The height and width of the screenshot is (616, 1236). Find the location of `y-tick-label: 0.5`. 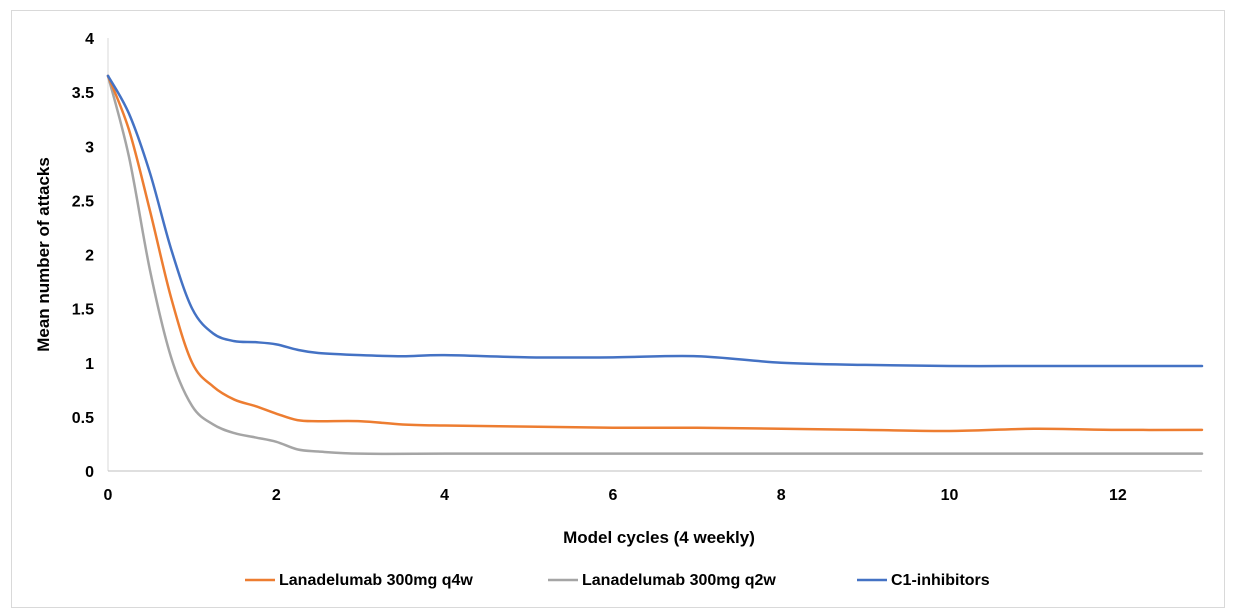

y-tick-label: 0.5 is located at coordinates (83, 418).